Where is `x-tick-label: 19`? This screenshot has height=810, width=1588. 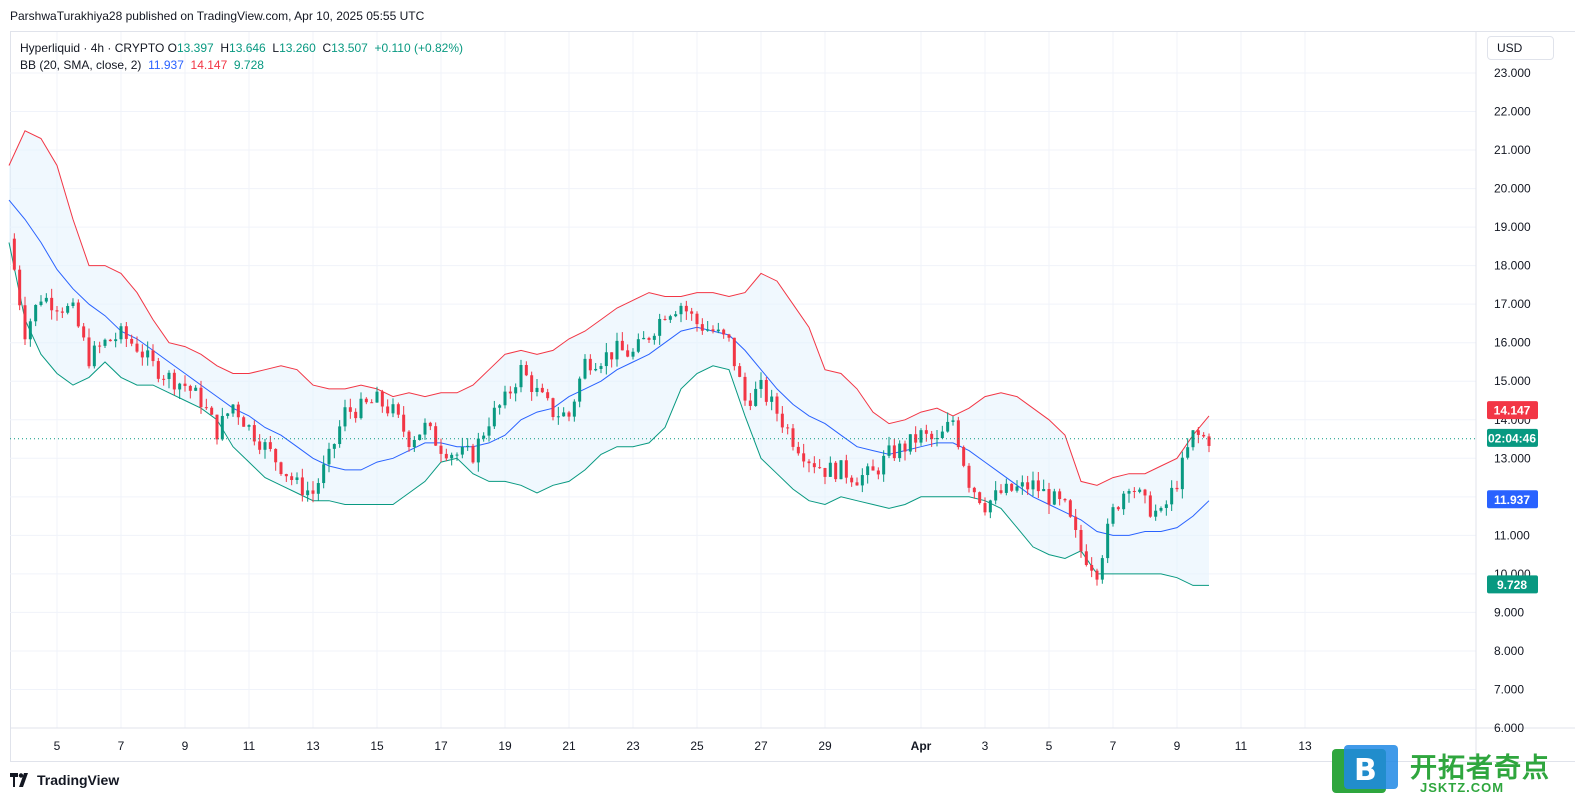
x-tick-label: 19 is located at coordinates (505, 746).